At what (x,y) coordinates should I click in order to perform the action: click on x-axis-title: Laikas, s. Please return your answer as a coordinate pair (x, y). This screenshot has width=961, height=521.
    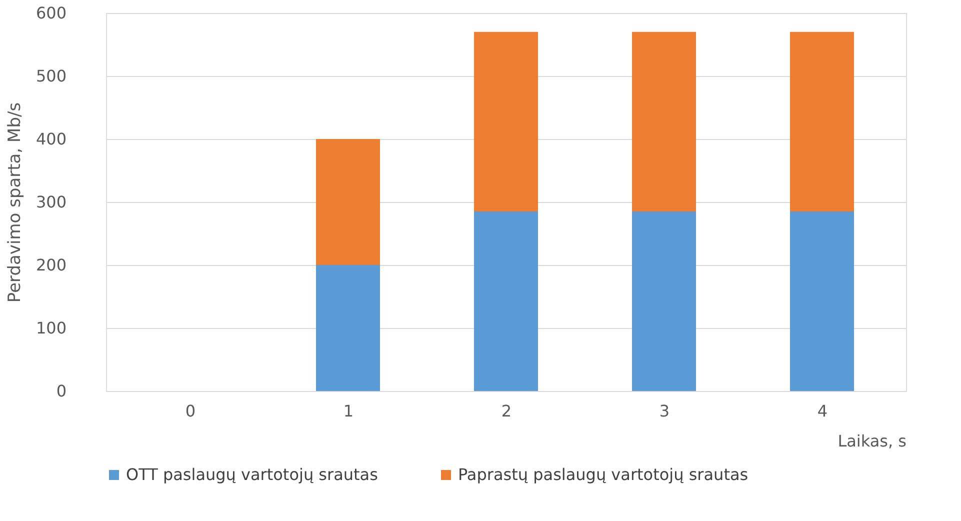
    Looking at the image, I should click on (872, 441).